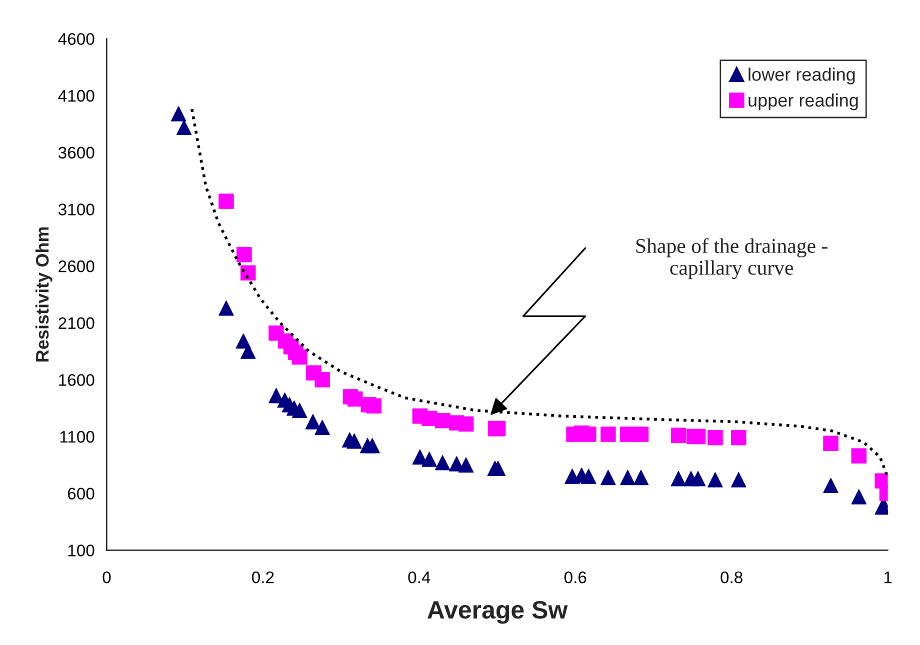  Describe the element at coordinates (76, 380) in the screenshot. I see `y-tick-label: 1600` at that location.